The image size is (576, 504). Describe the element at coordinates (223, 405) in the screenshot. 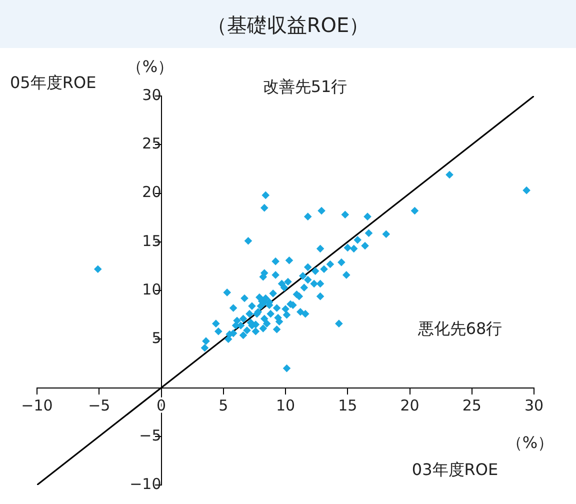

I see `x-tick-label: 5` at that location.